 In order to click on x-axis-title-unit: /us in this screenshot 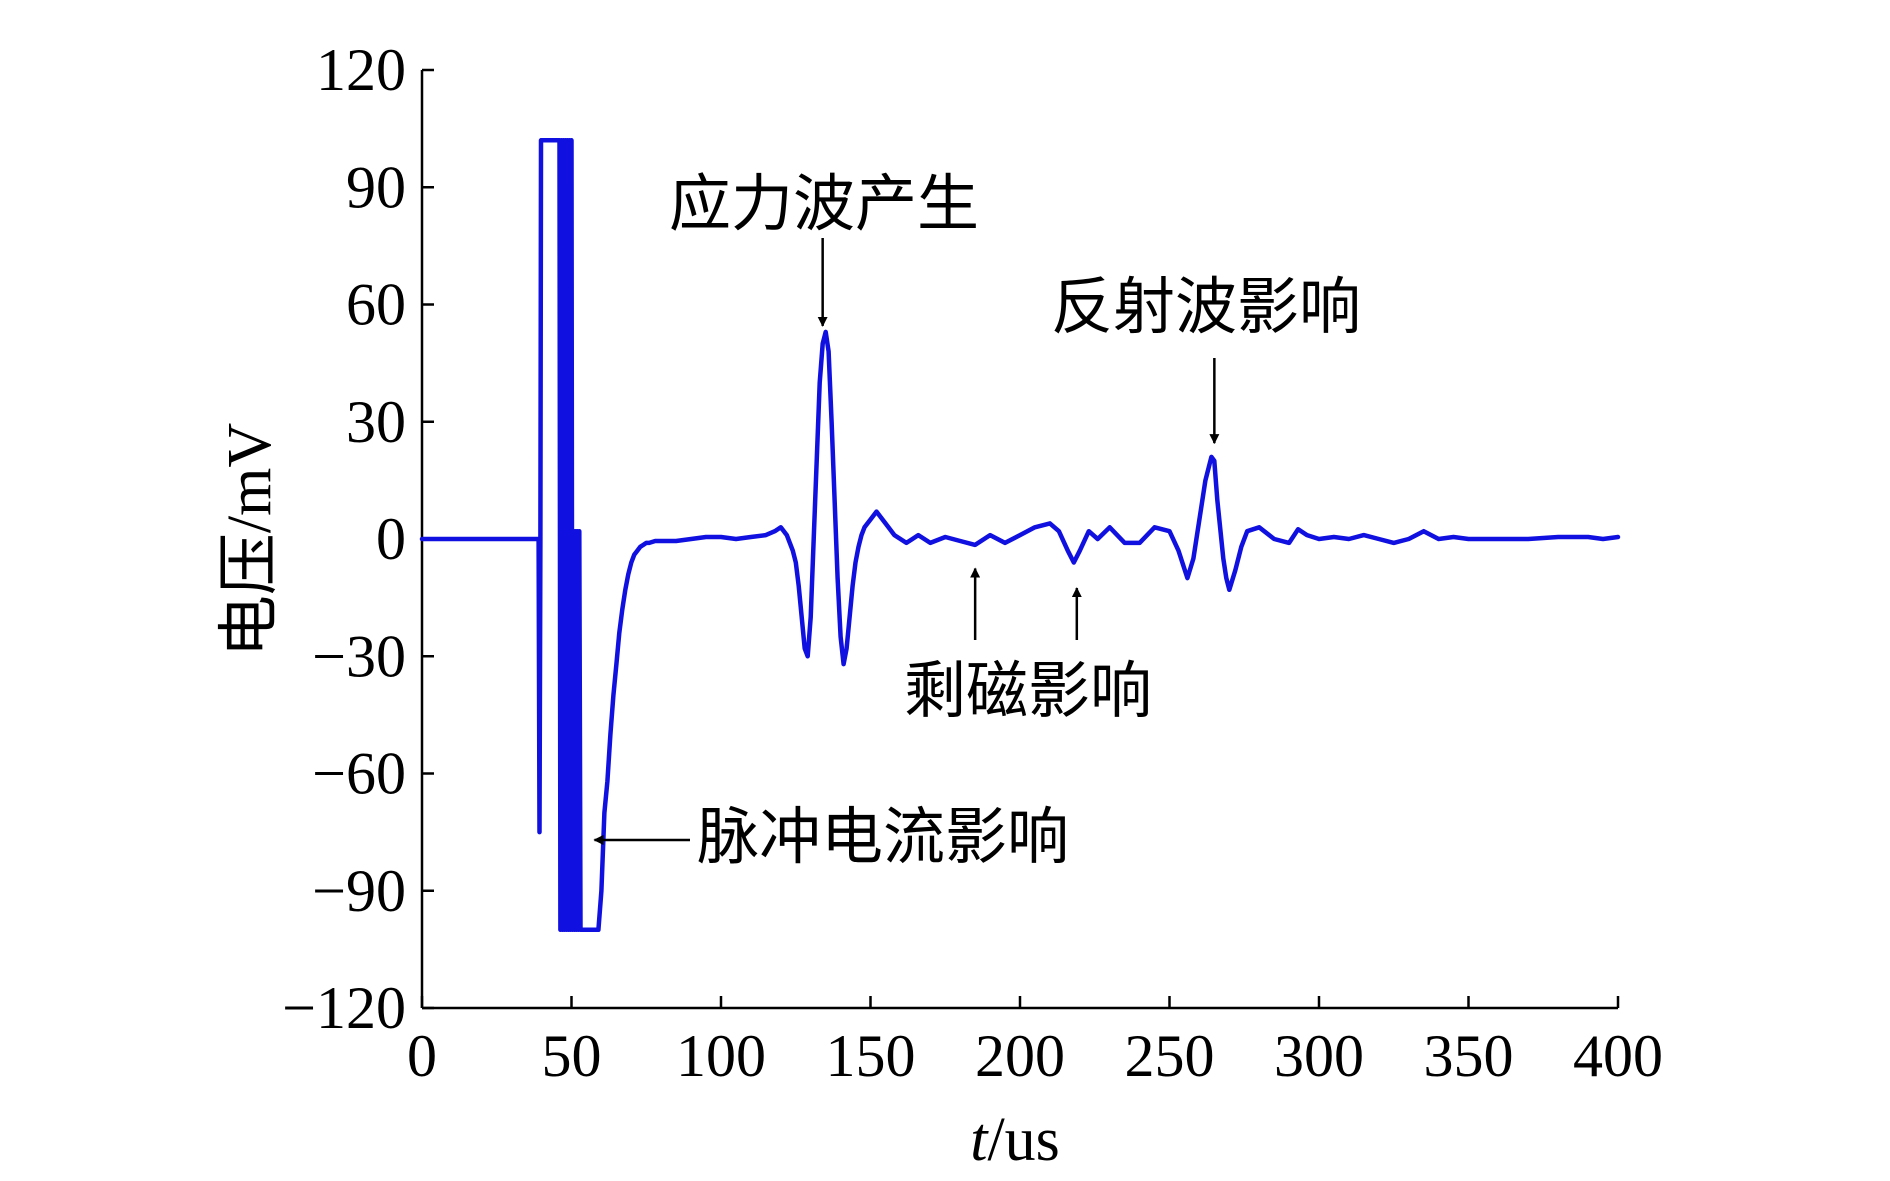, I will do `click(1023, 1140)`.